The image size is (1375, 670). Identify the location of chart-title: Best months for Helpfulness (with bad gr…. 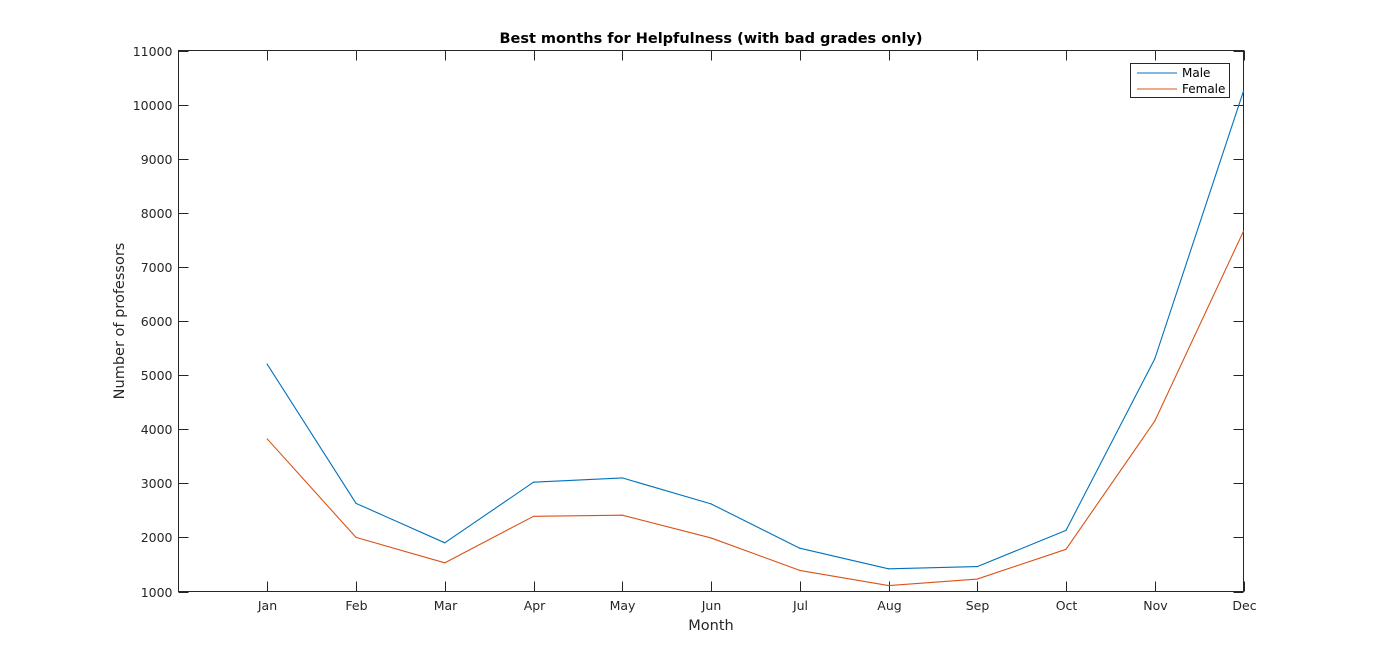
(710, 39).